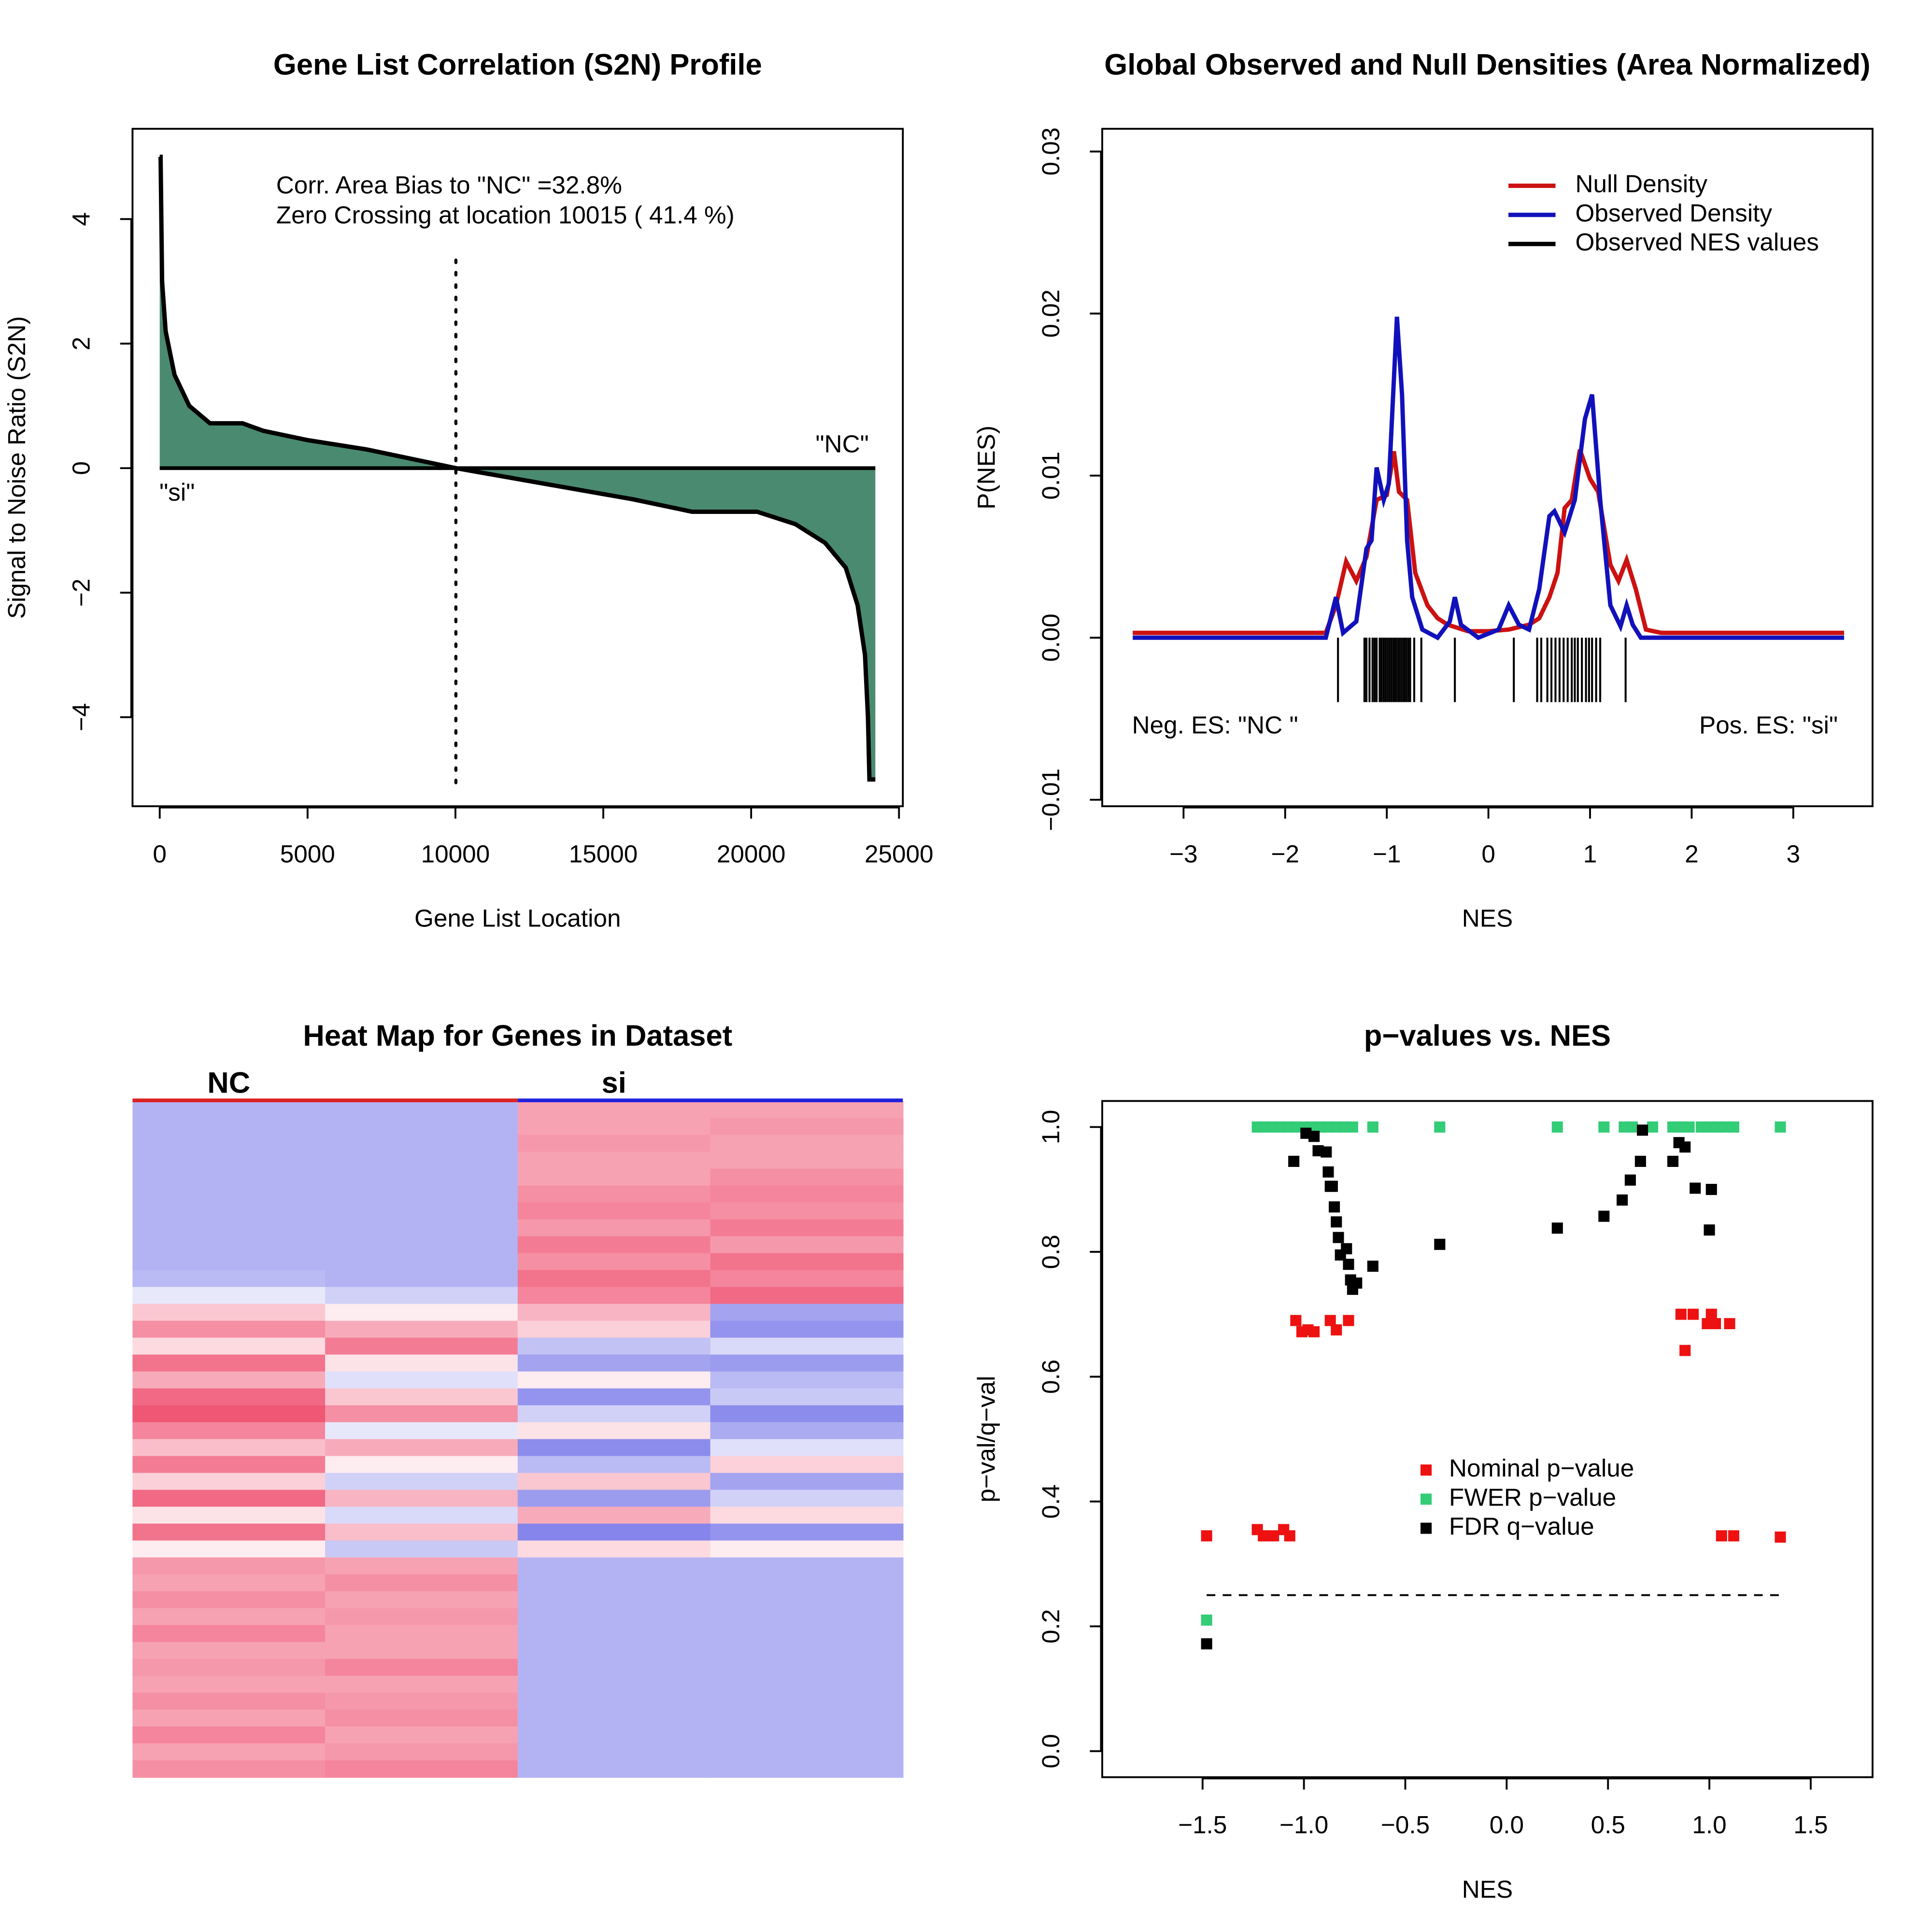 The image size is (1932, 1932). I want to click on plot-frame, so click(1487, 1439).